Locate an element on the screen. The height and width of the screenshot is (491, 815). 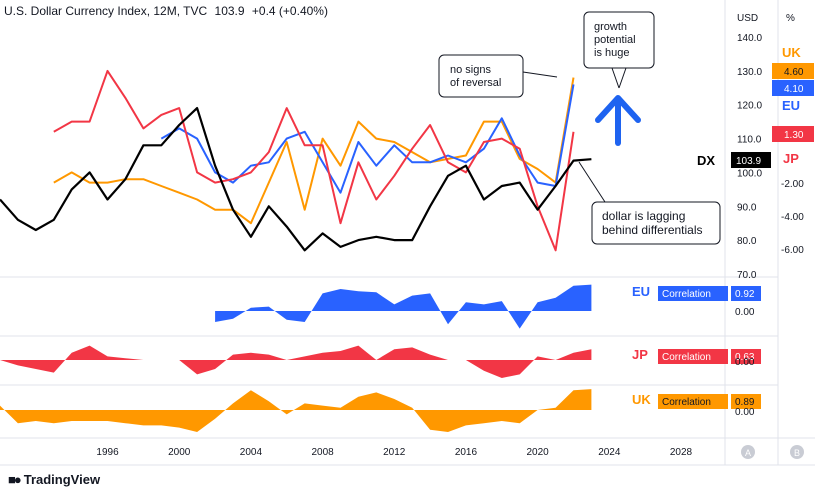
last-price: 103.9 is located at coordinates (229, 11).